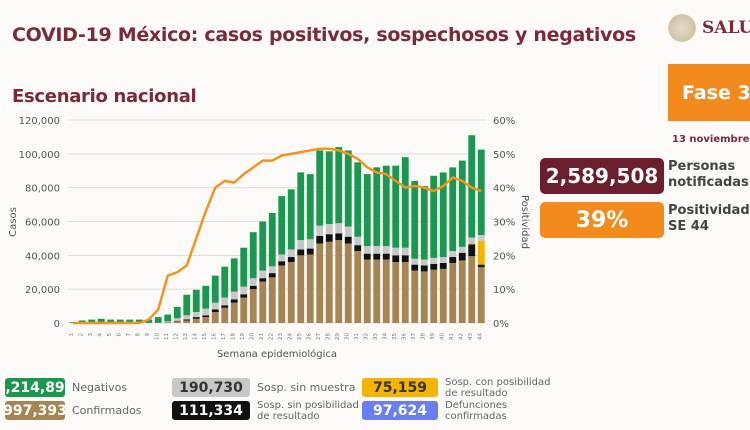 Image resolution: width=750 pixels, height=430 pixels. I want to click on x-tick-label: 28, so click(328, 336).